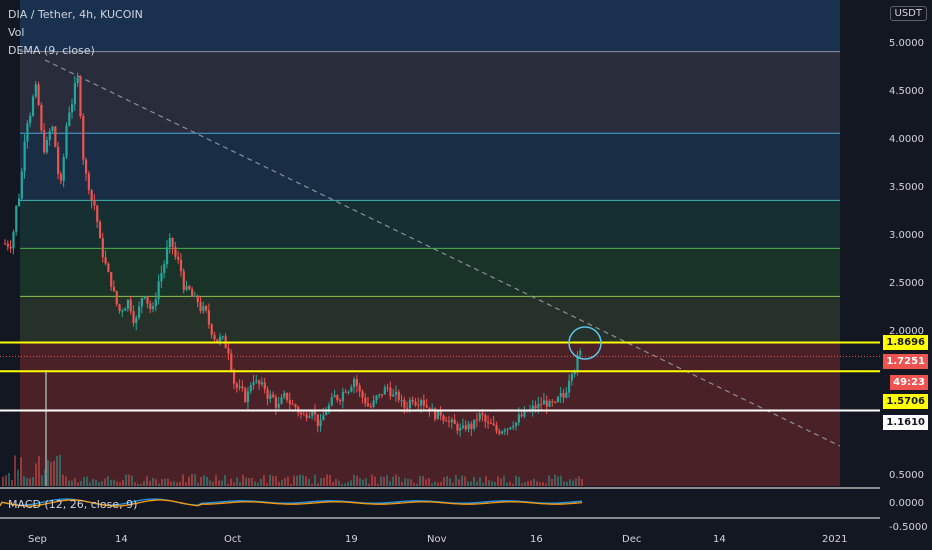 This screenshot has width=932, height=550. What do you see at coordinates (585, 343) in the screenshot?
I see `circle-annotation` at bounding box center [585, 343].